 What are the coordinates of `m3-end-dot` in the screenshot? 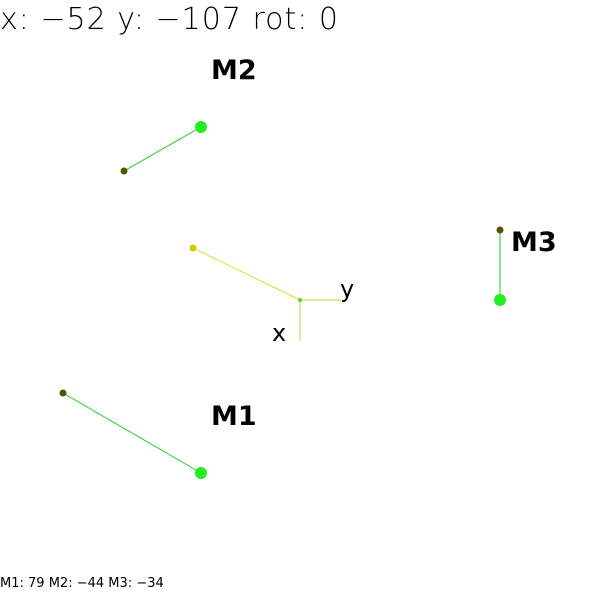 It's located at (500, 230).